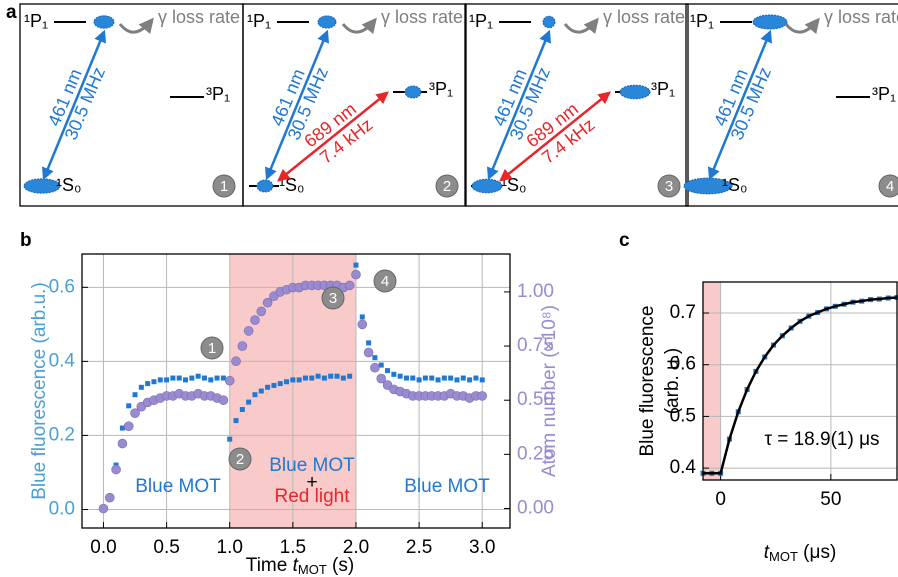 This screenshot has width=898, height=577. What do you see at coordinates (663, 89) in the screenshot?
I see `state-label: ³P₁` at bounding box center [663, 89].